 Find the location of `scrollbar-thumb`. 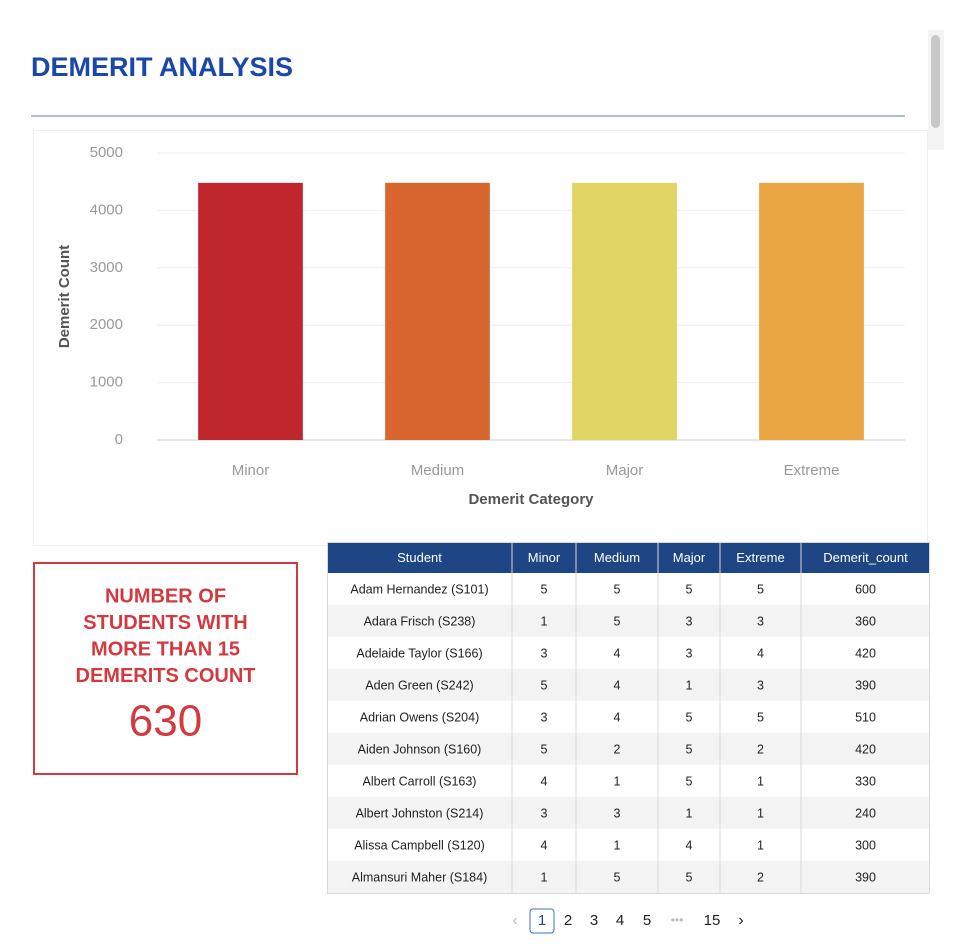

scrollbar-thumb is located at coordinates (935, 81).